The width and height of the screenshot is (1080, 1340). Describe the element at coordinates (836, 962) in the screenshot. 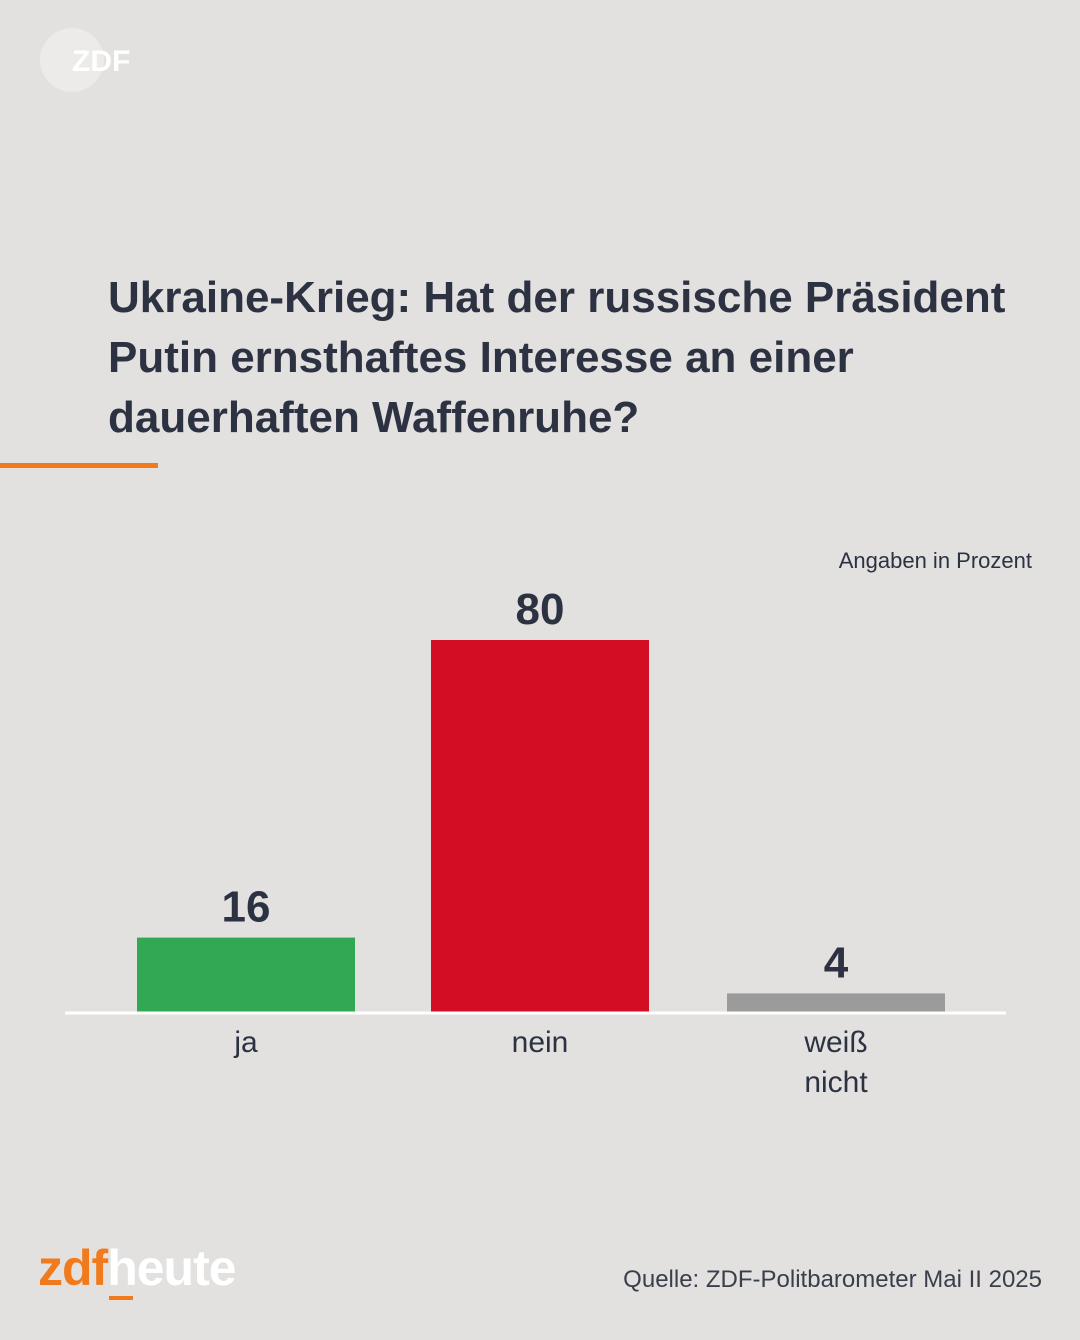

I see `value-label-wei-nicht: 4` at that location.